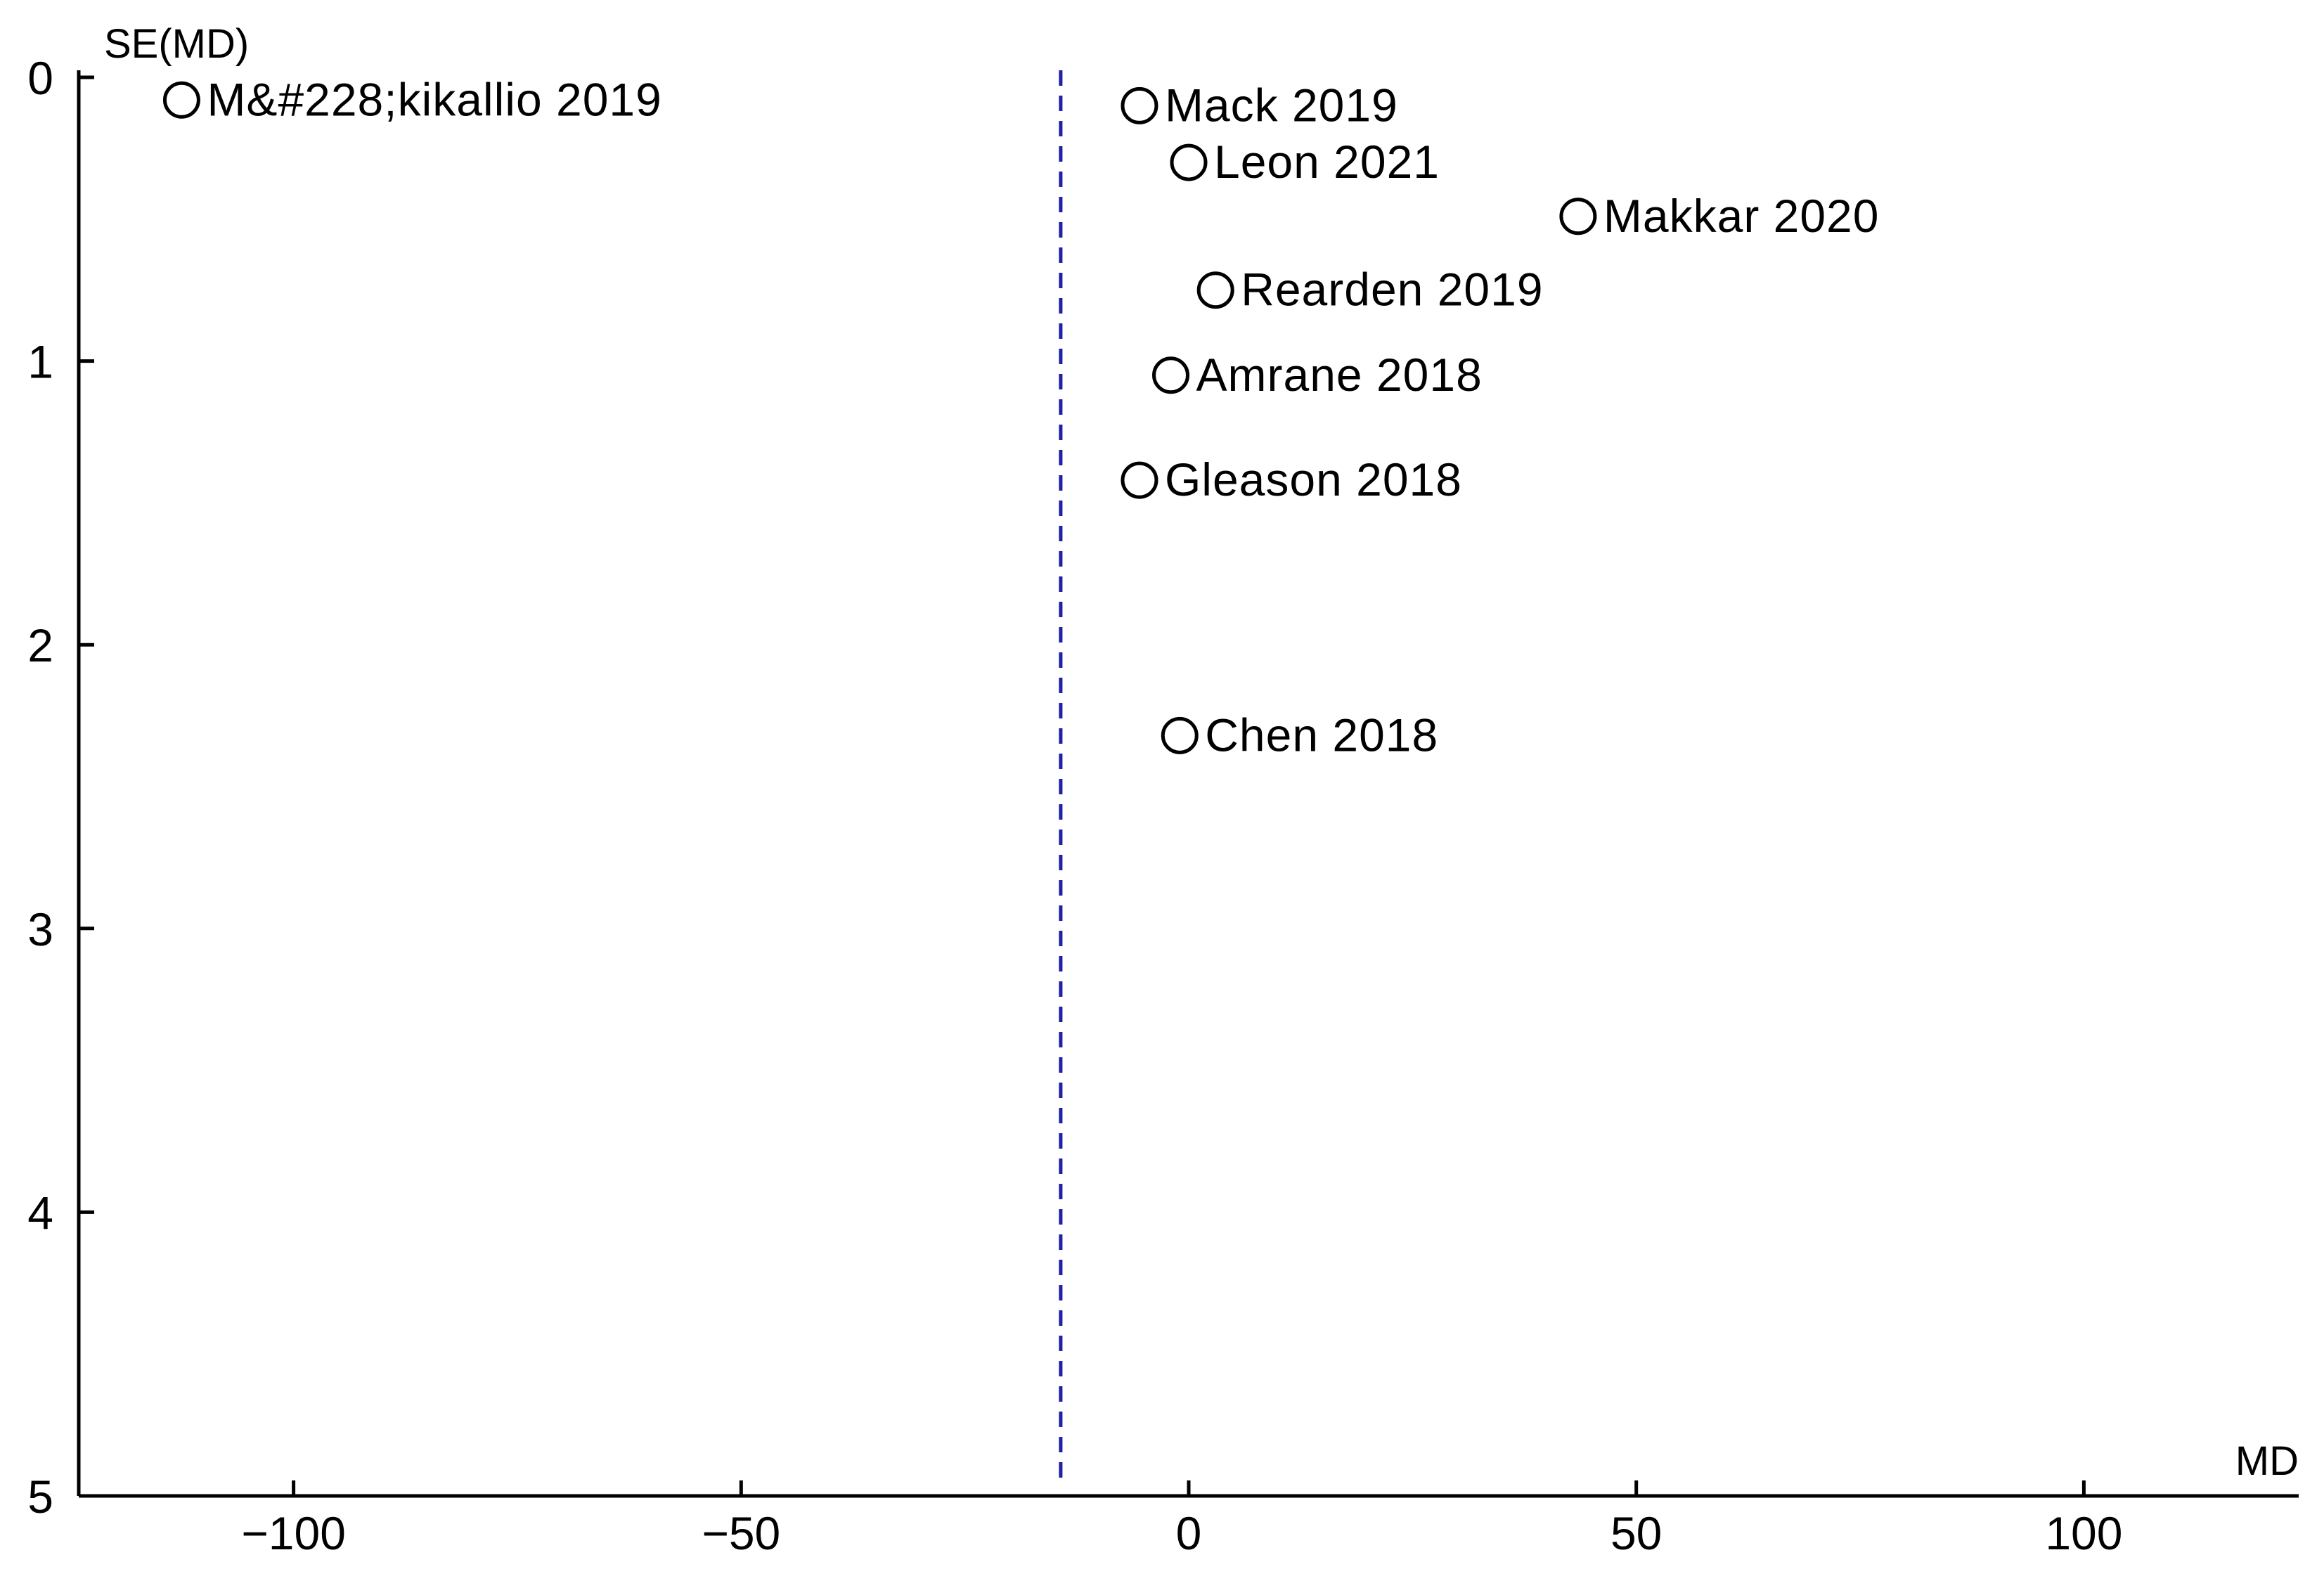  I want to click on x-tick-label-0: 0, so click(1189, 1533).